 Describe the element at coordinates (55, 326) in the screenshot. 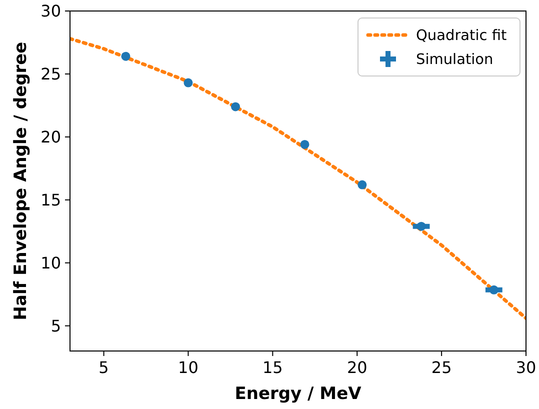

I see `y-tick-label: 5` at that location.